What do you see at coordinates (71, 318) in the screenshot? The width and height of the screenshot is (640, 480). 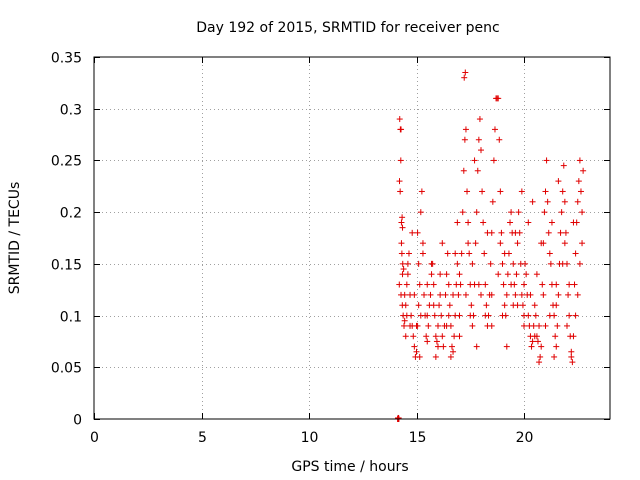 I see `y-tick-label: 0.1` at bounding box center [71, 318].